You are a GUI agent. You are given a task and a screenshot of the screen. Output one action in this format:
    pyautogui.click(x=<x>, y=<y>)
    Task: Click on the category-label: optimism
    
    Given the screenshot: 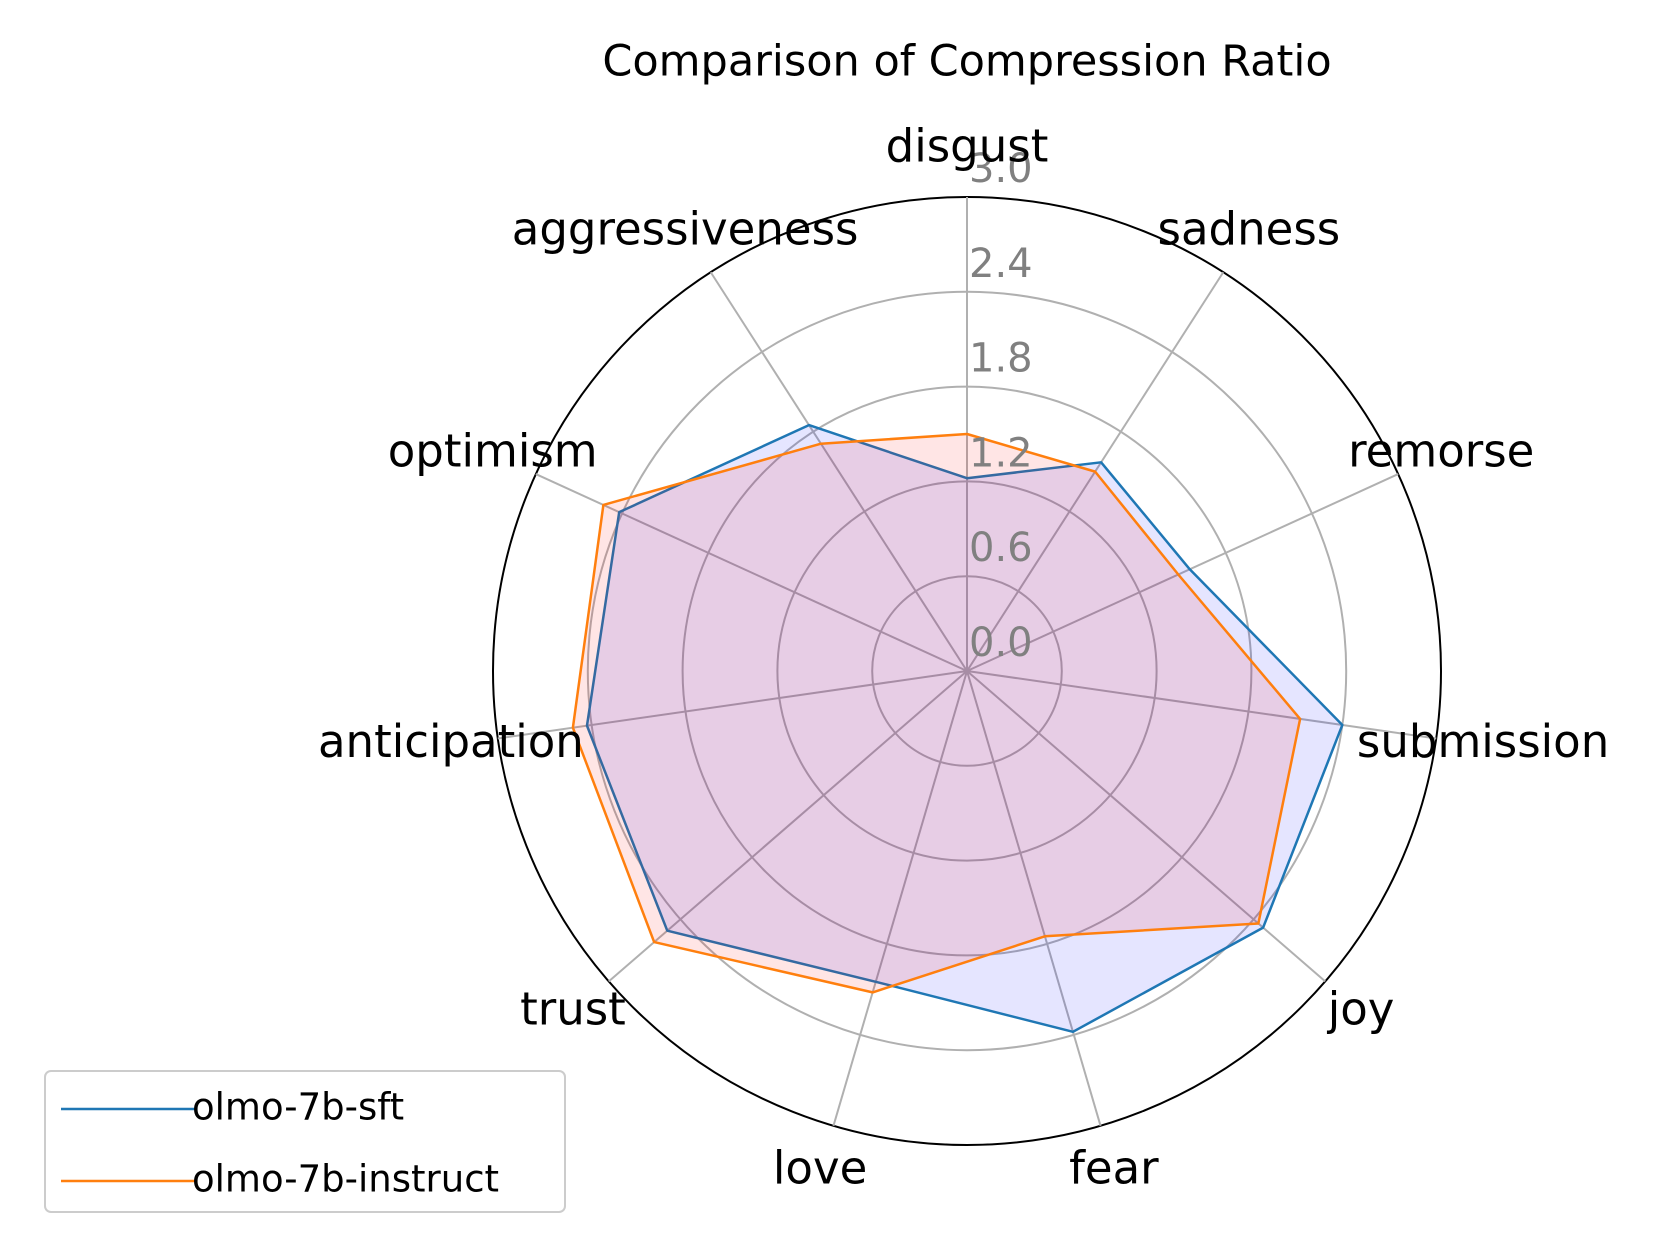 What is the action you would take?
    pyautogui.click(x=493, y=450)
    